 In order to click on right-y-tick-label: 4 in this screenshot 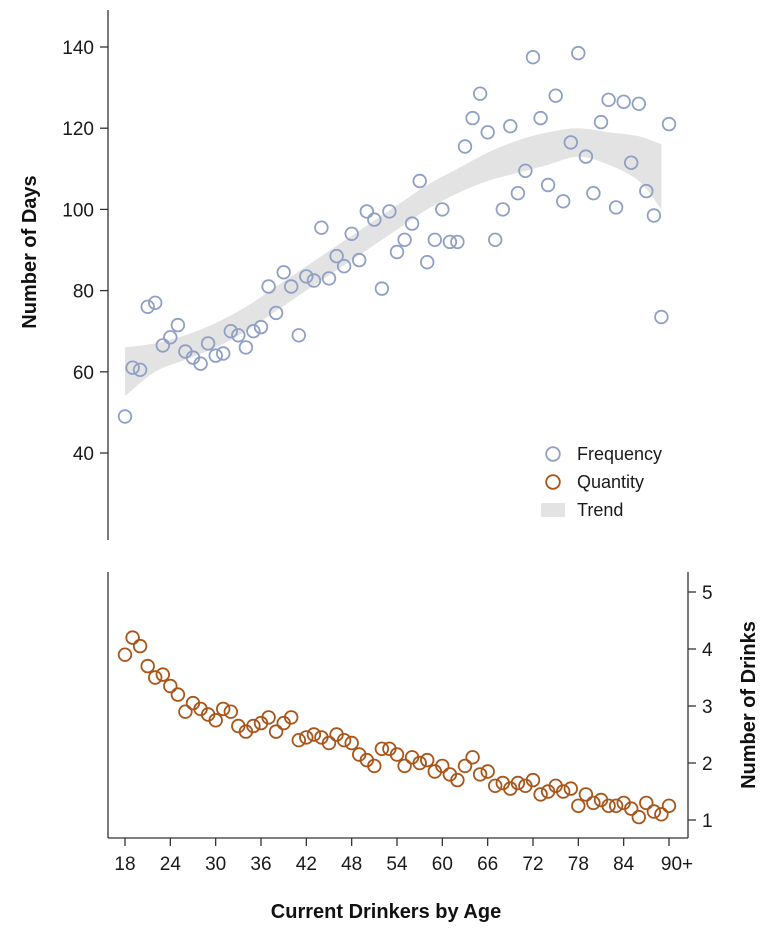, I will do `click(707, 650)`.